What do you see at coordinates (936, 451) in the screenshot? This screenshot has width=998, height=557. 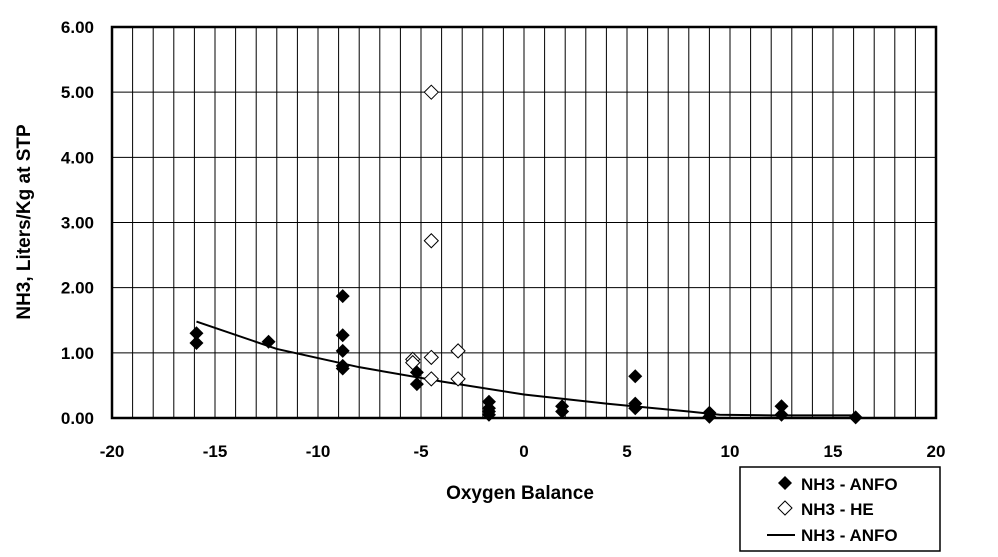 I see `x-tick-label: 20` at bounding box center [936, 451].